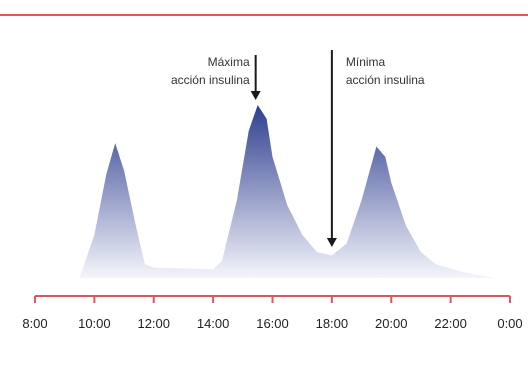  I want to click on x-tick-label: 12:00, so click(153, 323).